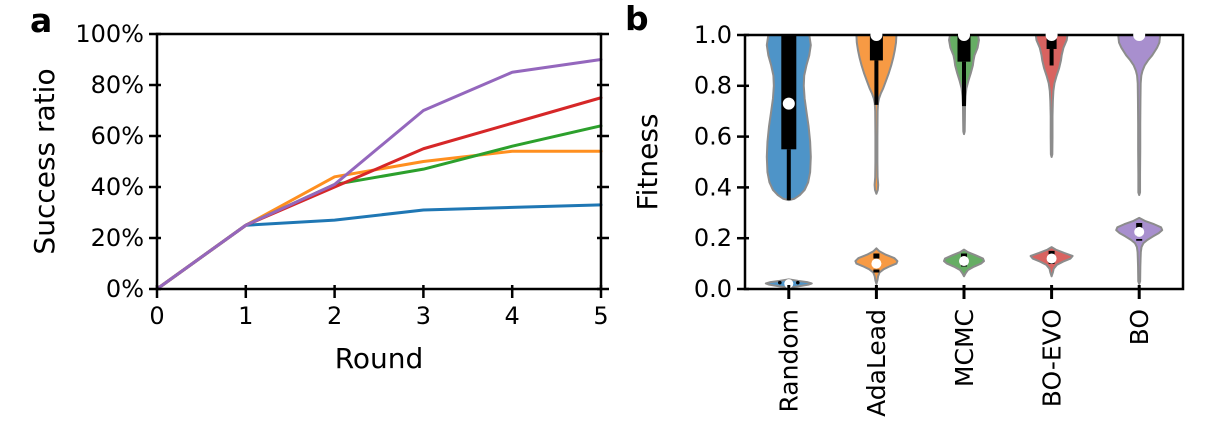 The width and height of the screenshot is (1210, 440). What do you see at coordinates (1139, 327) in the screenshot?
I see `category-label-bo: BO` at bounding box center [1139, 327].